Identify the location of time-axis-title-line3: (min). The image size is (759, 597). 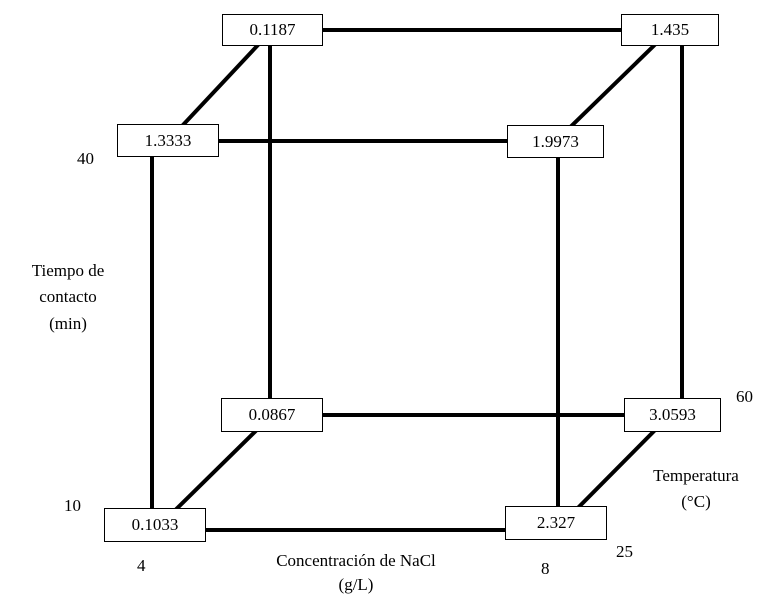
(68, 323).